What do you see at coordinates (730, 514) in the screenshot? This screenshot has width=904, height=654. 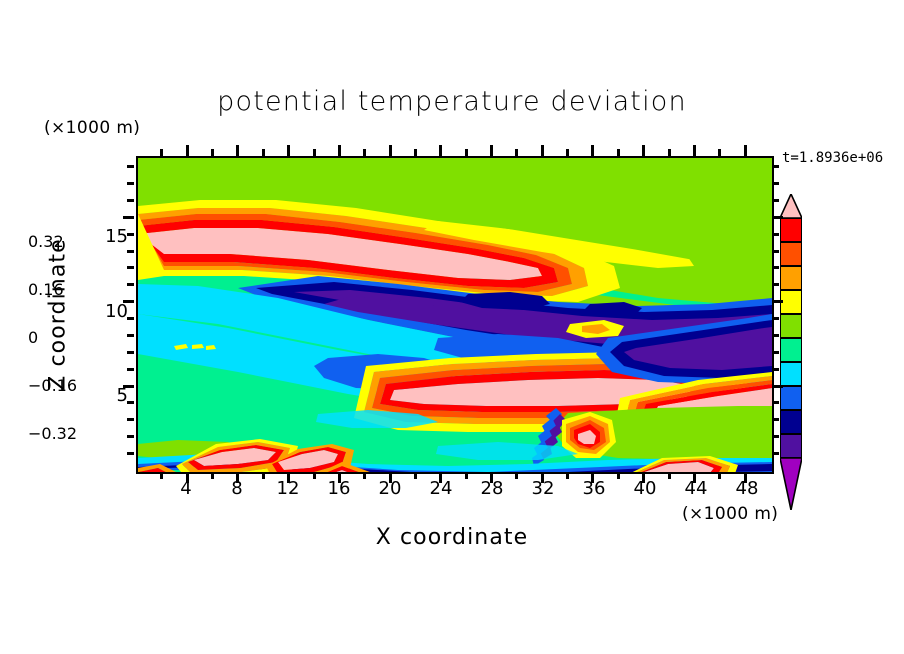 I see `x-axis-units-label: (×1000 m)` at bounding box center [730, 514].